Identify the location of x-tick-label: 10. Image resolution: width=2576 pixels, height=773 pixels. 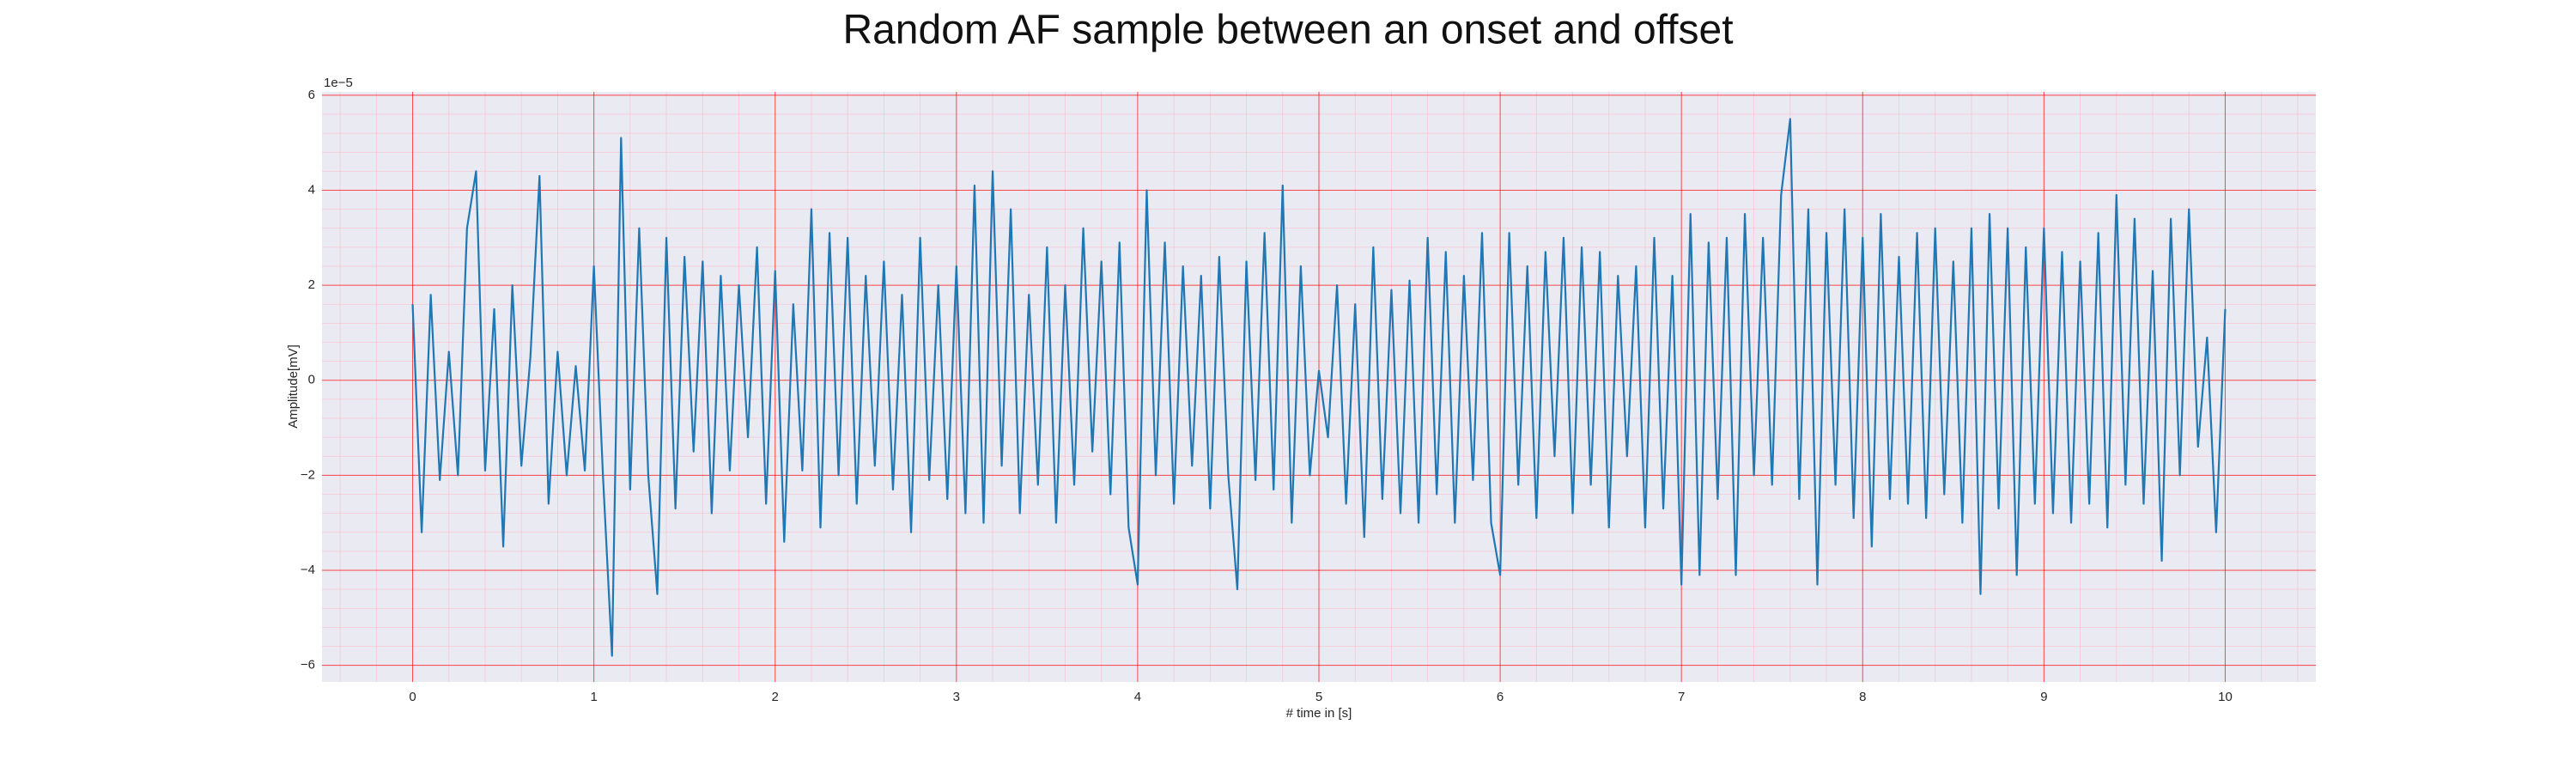
(2225, 697).